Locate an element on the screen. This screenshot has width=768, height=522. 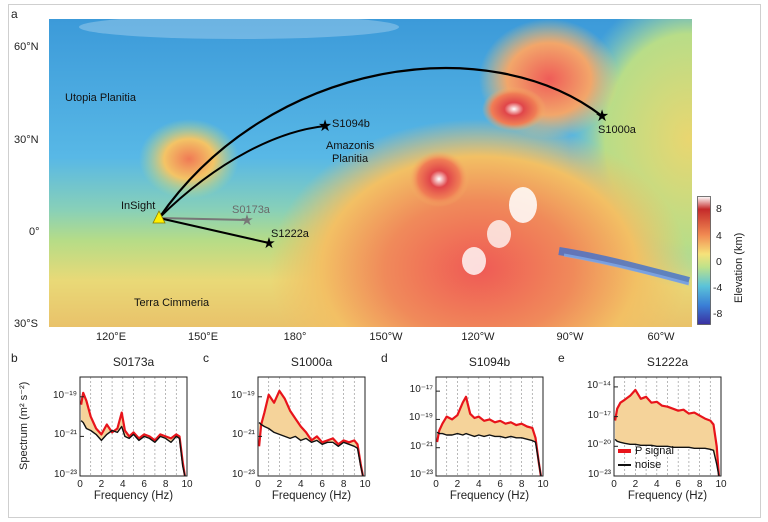
spectrum-plot-s1094b is located at coordinates (489, 426).